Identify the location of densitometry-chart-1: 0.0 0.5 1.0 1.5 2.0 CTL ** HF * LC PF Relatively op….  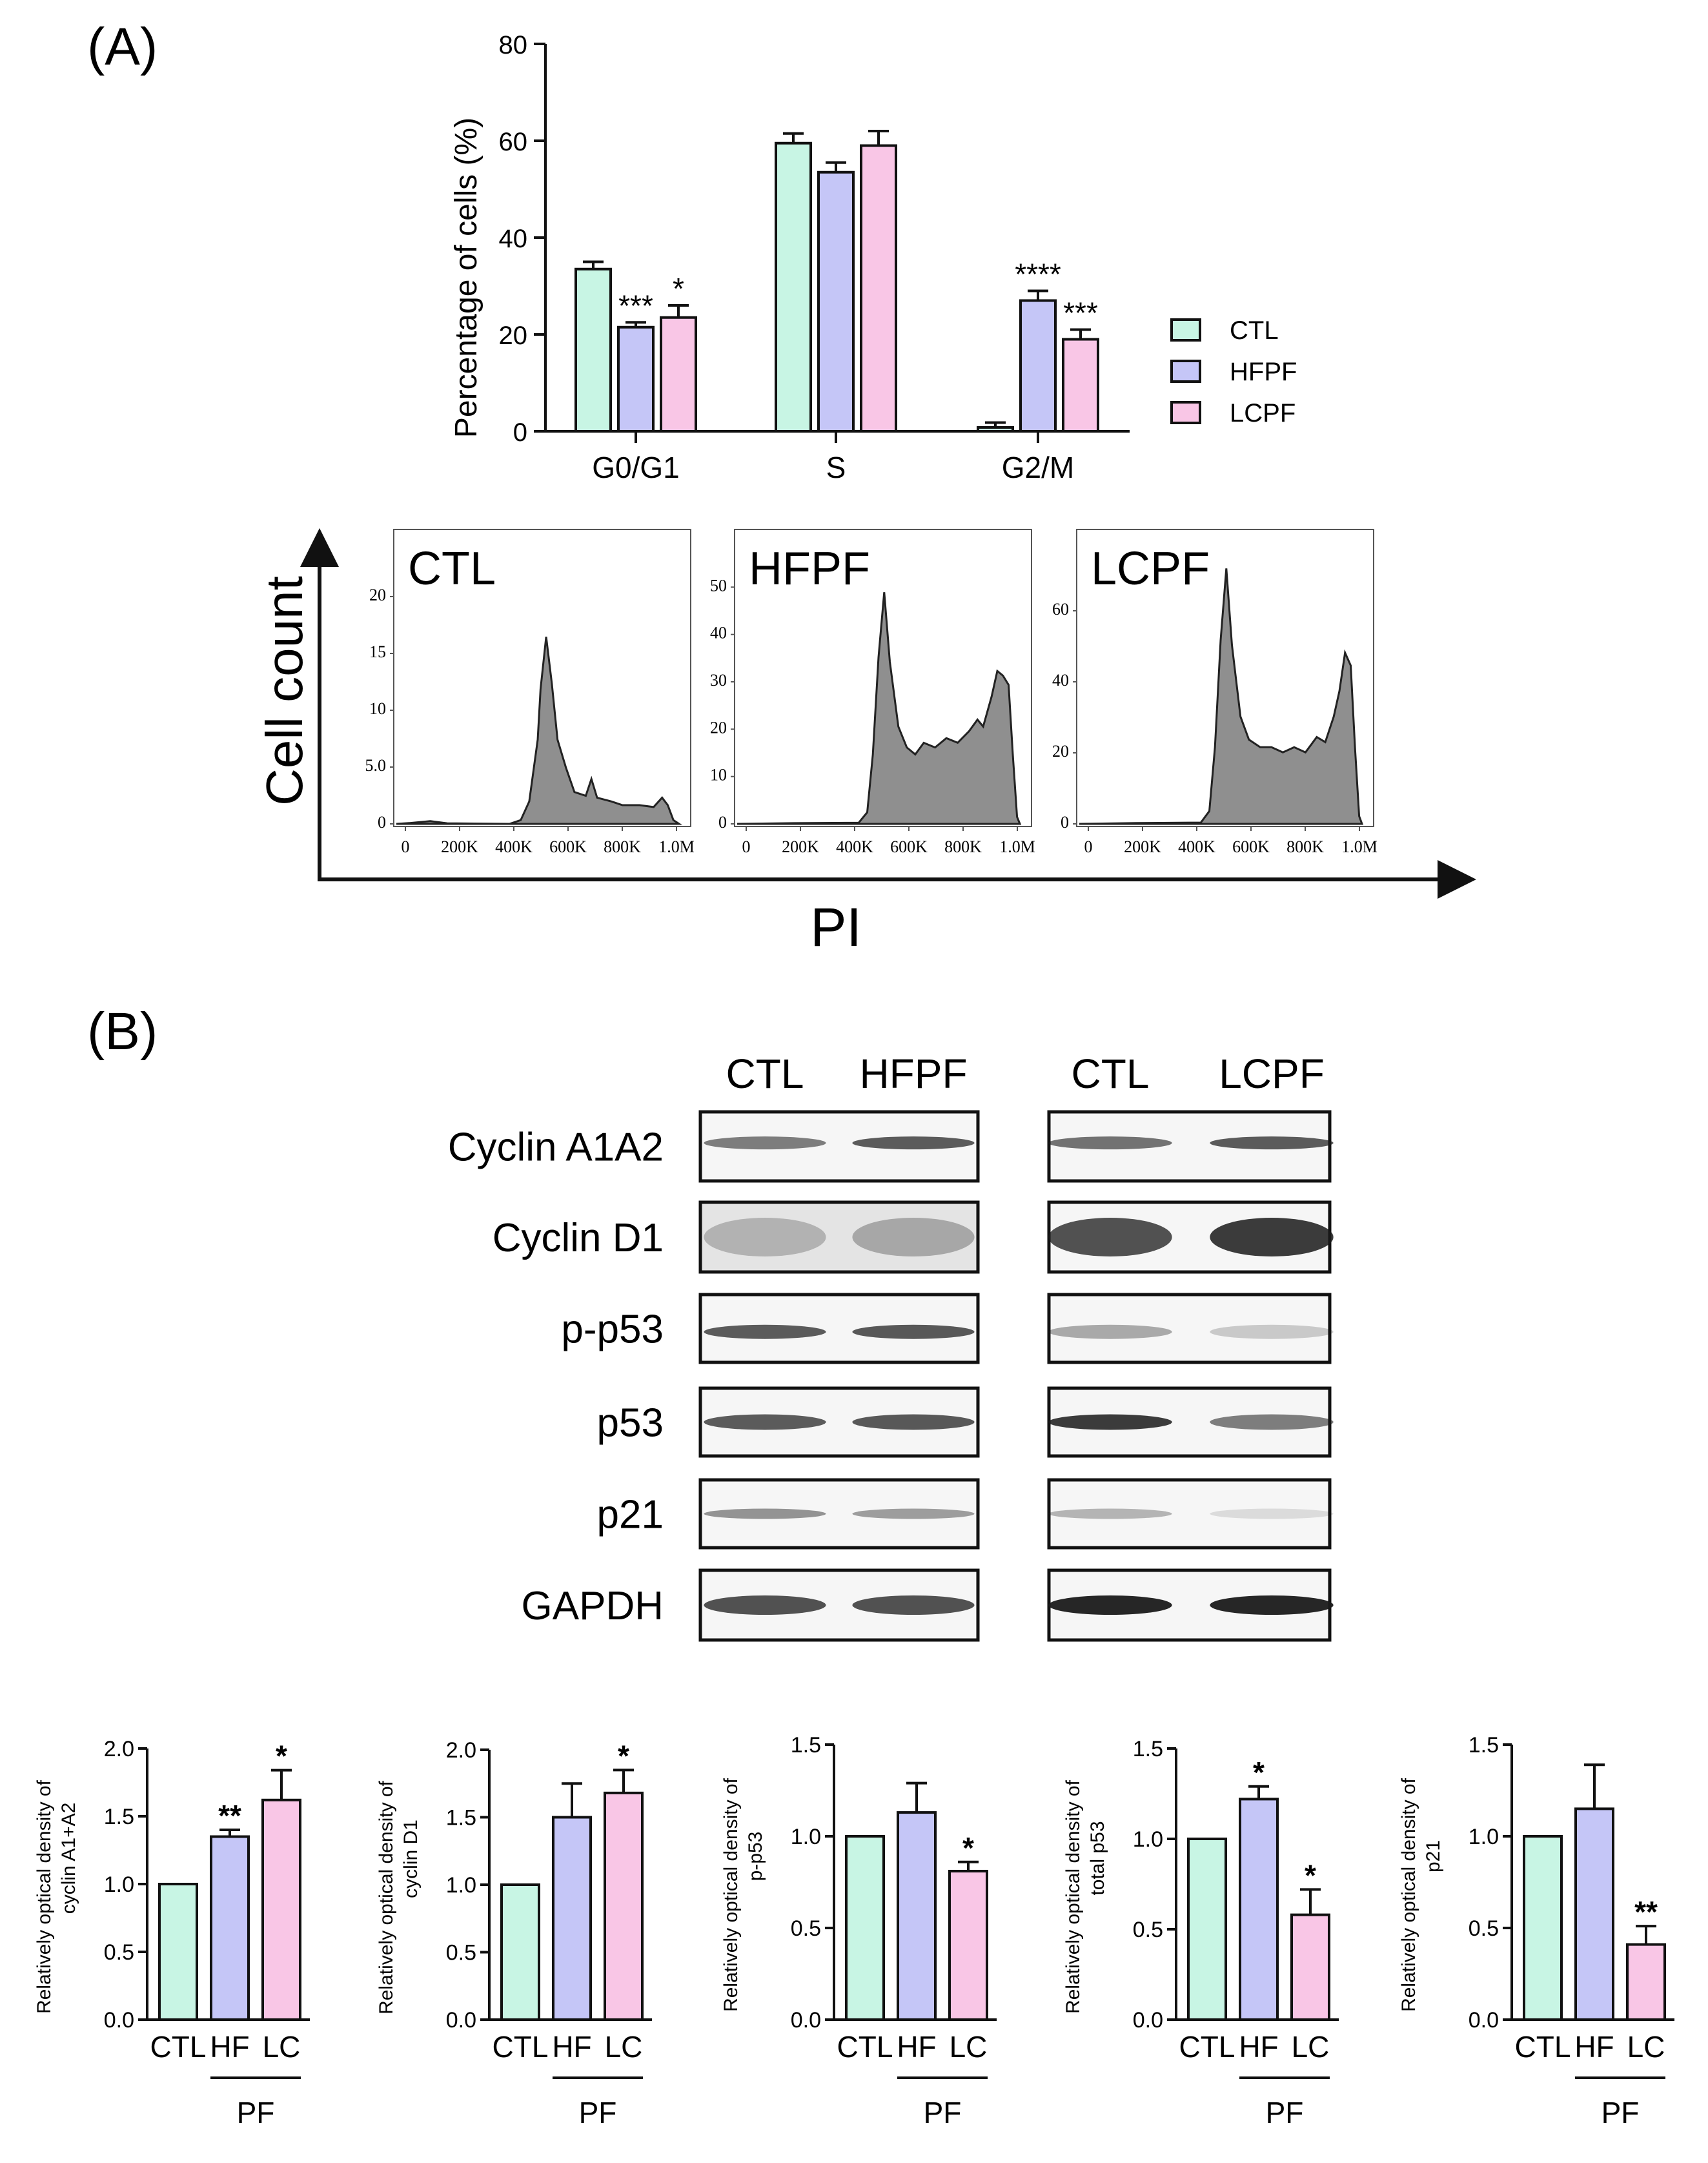
(172, 1933).